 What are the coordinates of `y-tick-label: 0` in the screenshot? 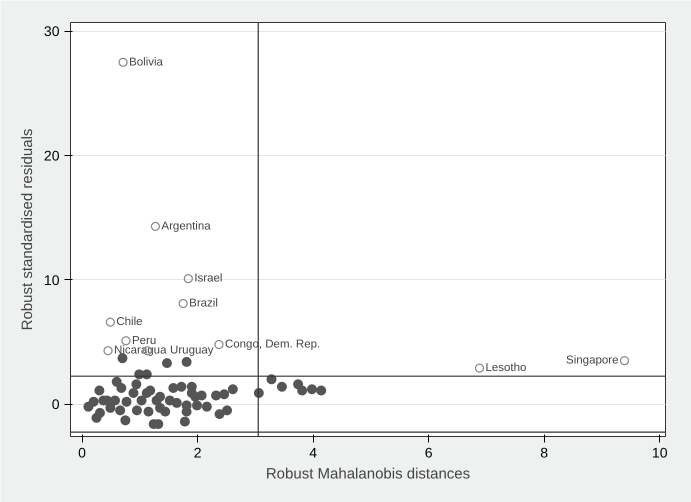 It's located at (56, 404).